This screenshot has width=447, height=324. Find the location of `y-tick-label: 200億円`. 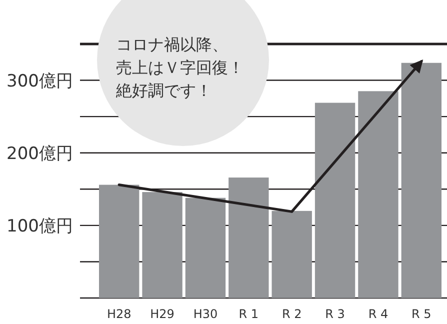

y-tick-label: 200億円 is located at coordinates (39, 154).